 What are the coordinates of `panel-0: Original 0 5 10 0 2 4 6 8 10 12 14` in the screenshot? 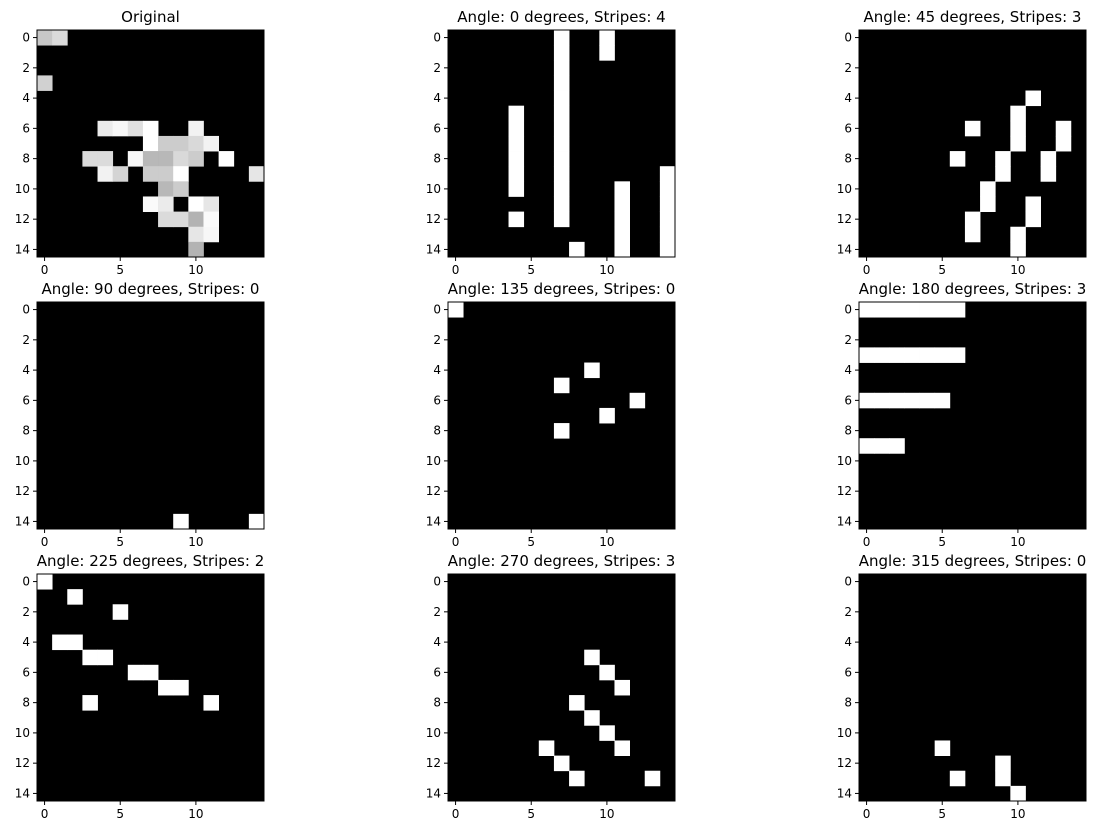 It's located at (140, 142).